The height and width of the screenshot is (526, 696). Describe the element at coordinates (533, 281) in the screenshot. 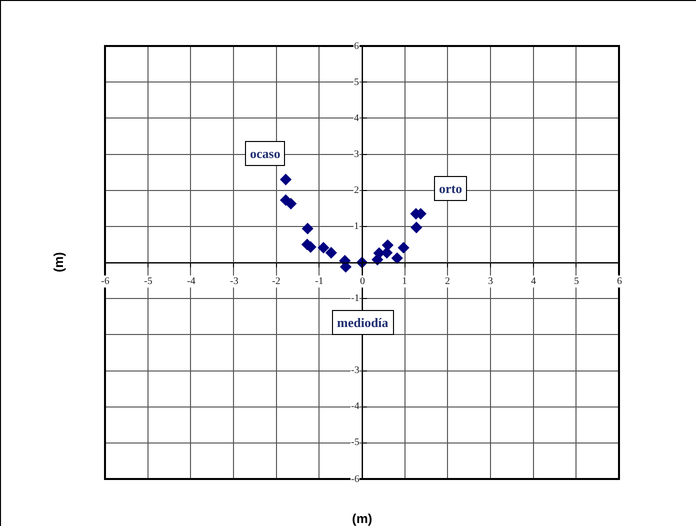

I see `x-tick-label: 4` at that location.